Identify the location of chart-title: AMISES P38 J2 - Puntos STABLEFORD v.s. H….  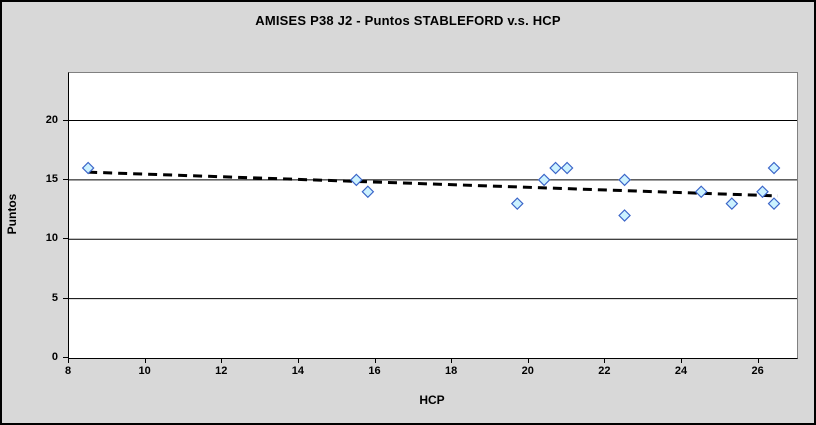
(408, 20).